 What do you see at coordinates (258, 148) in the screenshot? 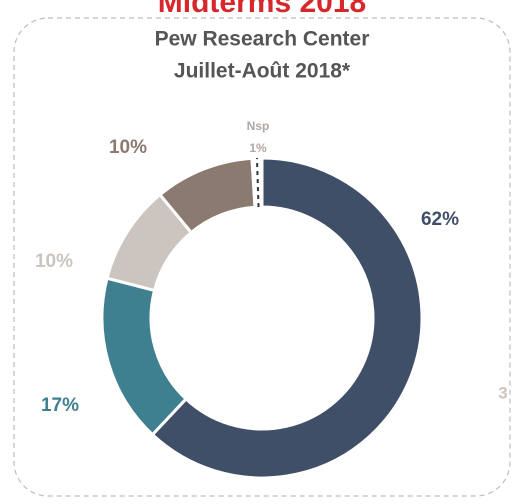
I see `value-label: 1%` at bounding box center [258, 148].